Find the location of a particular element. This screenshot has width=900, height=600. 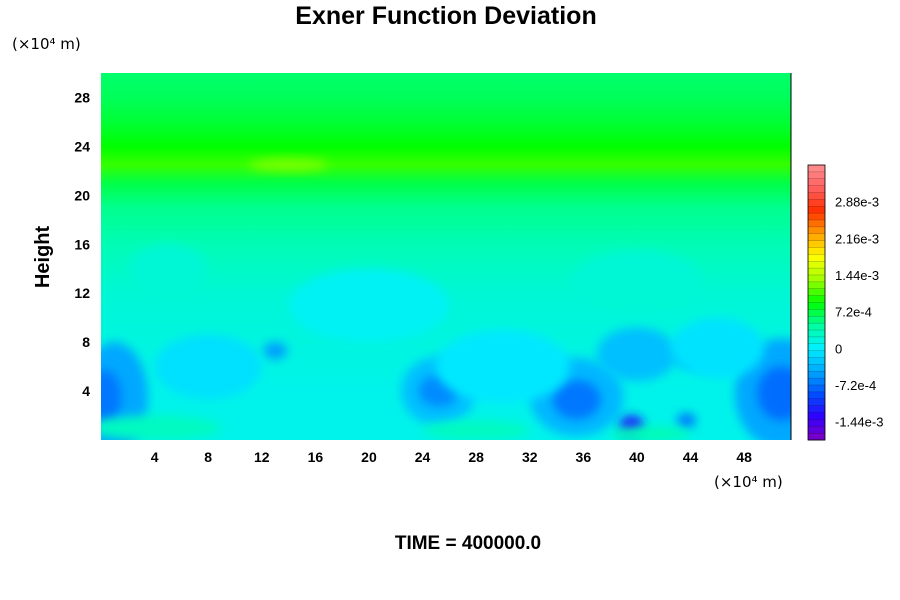

colorbar-tick-label: -7.2e-4 is located at coordinates (855, 385).